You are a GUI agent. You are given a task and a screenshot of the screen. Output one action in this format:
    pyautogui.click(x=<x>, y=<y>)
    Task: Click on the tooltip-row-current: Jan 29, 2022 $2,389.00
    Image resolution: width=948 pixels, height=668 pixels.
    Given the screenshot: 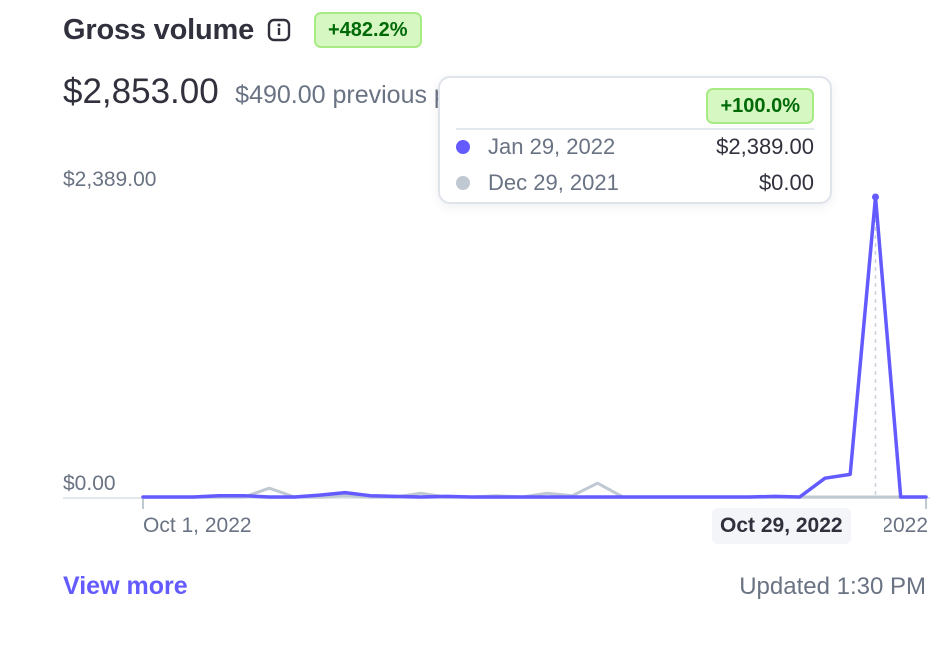 What is the action you would take?
    pyautogui.click(x=635, y=147)
    